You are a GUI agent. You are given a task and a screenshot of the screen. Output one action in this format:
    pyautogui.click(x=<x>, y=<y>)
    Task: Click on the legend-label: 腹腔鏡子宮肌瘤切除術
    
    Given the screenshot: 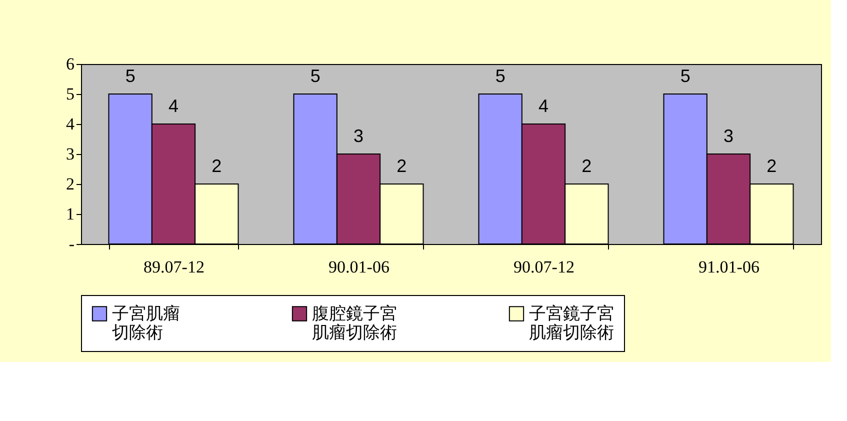 What is the action you would take?
    pyautogui.click(x=354, y=323)
    